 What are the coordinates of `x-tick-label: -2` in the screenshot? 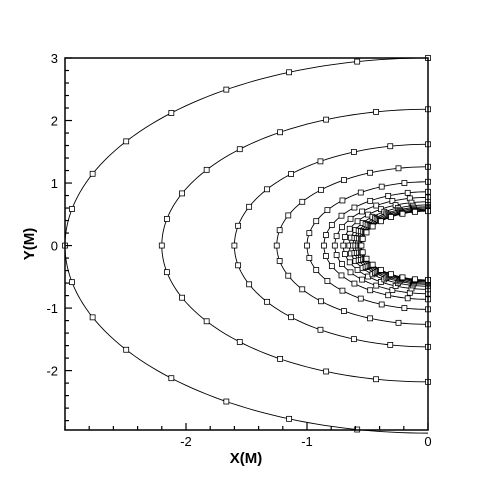 It's located at (186, 441).